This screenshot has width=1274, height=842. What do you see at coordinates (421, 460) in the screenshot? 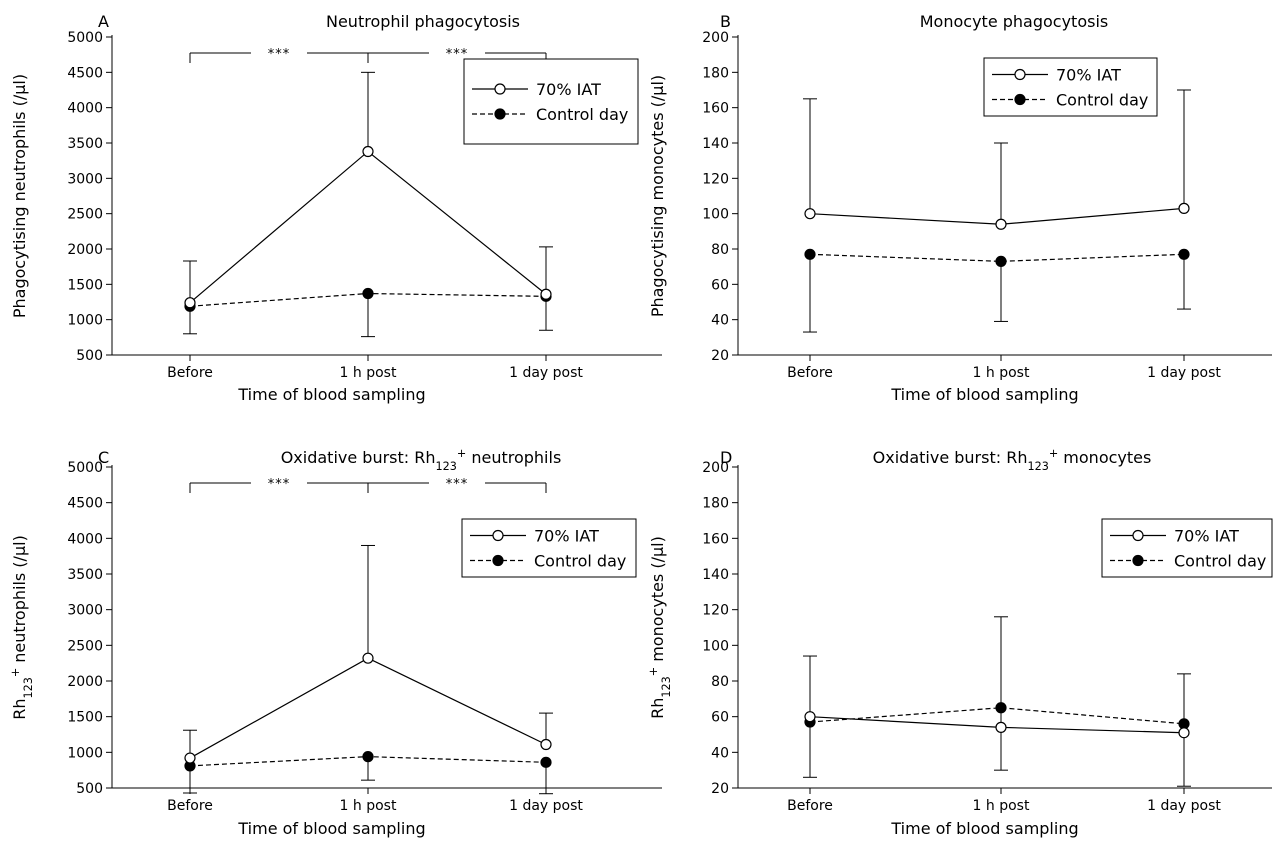
I see `panel-title: Oxidative burst: Rh123+ neutrophils` at bounding box center [421, 460].